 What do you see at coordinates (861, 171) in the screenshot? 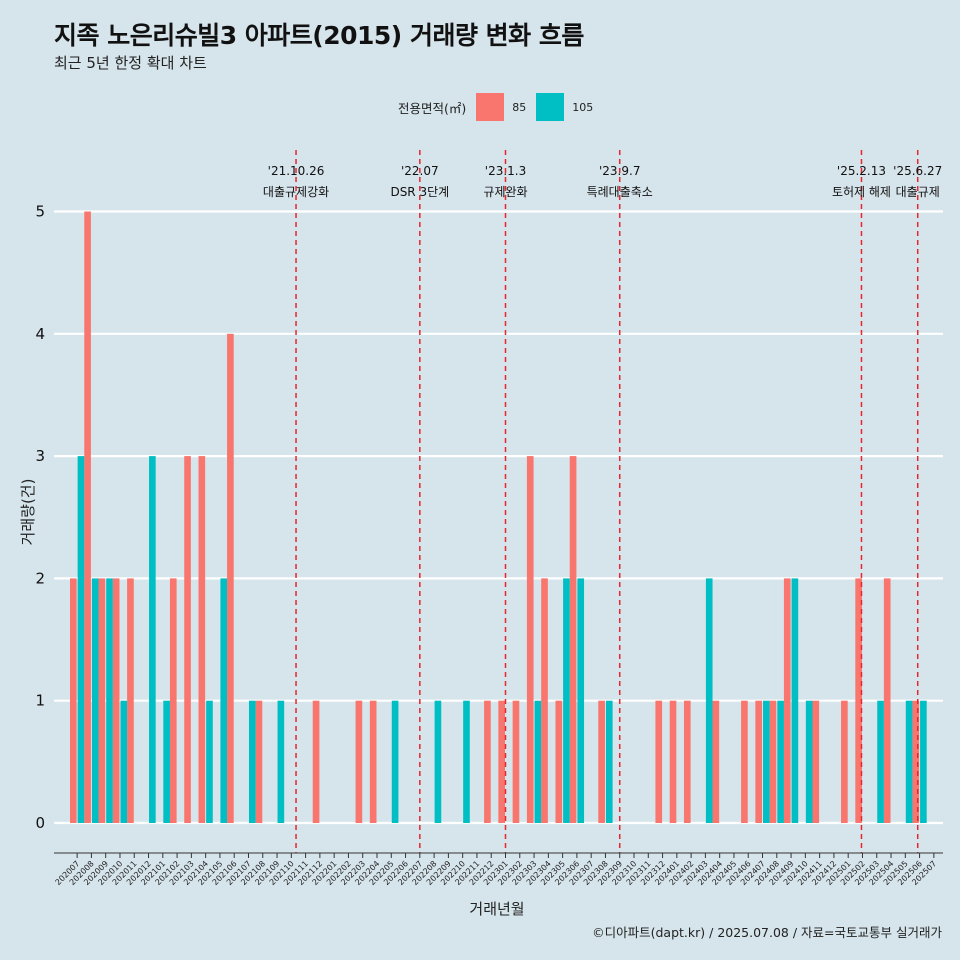
I see `event-date: '25.2.13` at bounding box center [861, 171].